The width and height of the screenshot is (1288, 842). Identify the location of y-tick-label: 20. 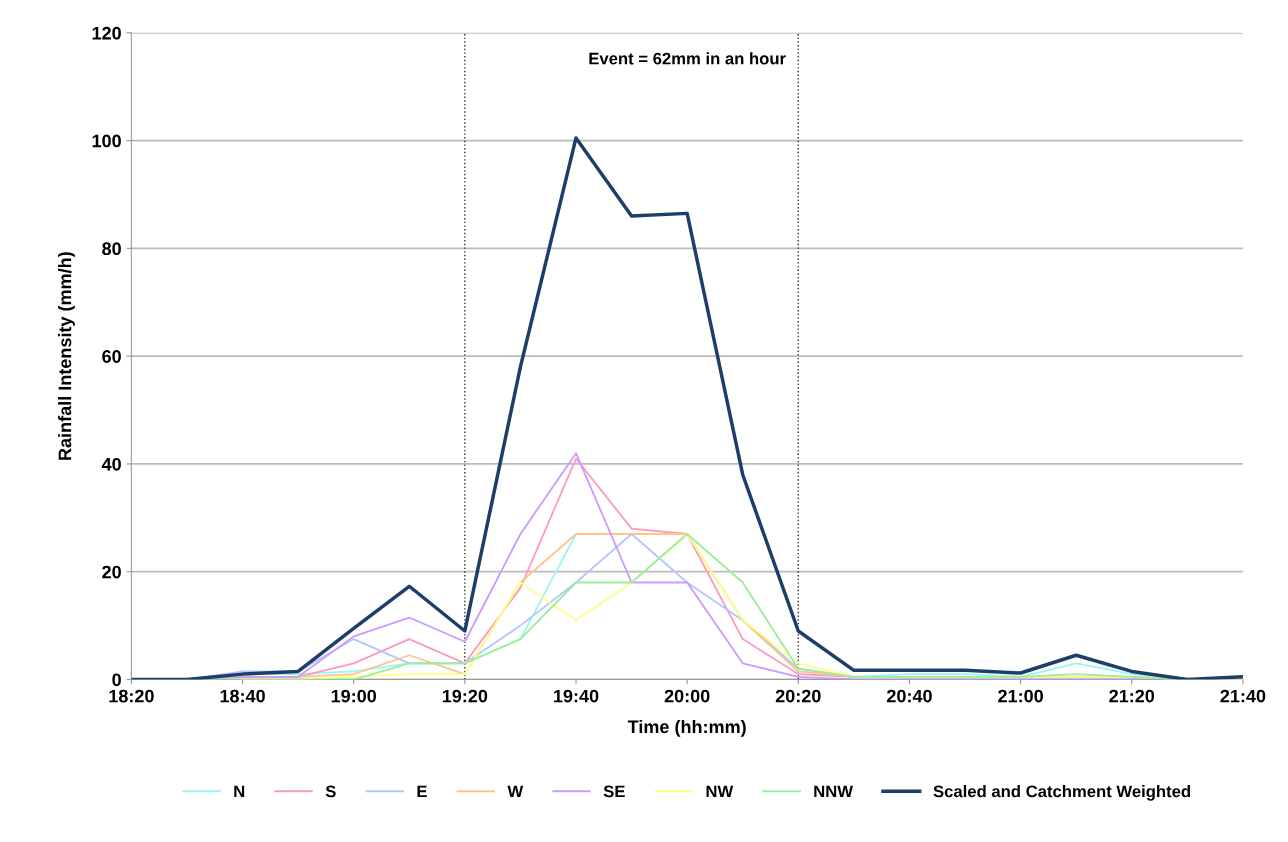
(111, 572).